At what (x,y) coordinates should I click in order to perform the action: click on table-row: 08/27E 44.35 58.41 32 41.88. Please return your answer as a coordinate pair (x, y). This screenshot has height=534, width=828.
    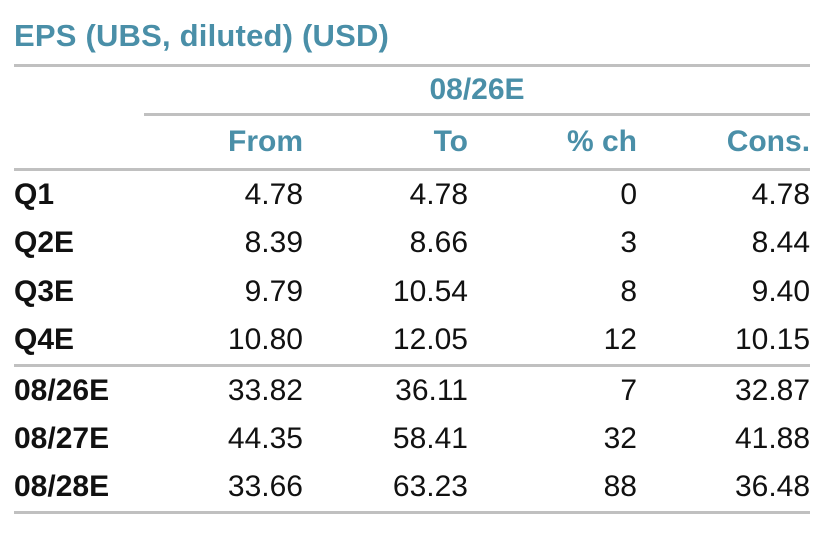
    Looking at the image, I should click on (412, 439).